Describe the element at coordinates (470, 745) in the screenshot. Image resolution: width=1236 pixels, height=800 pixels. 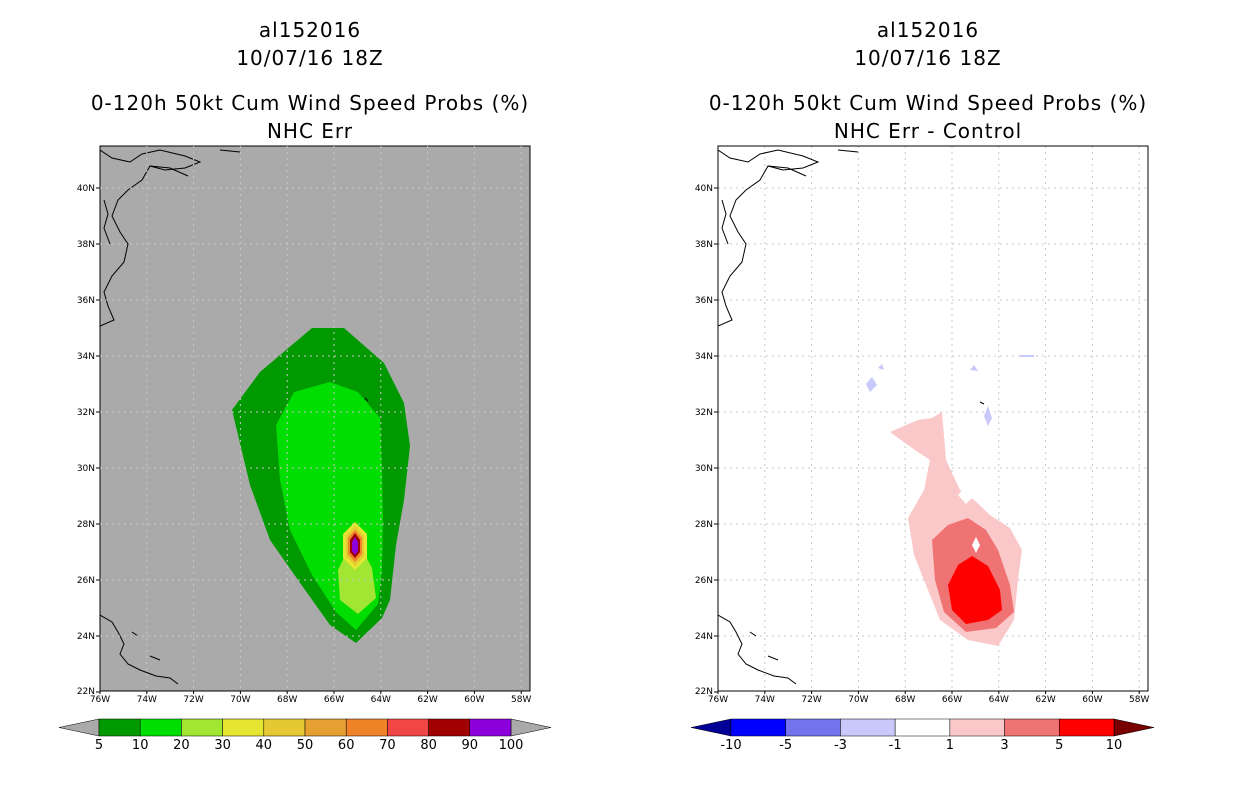
I see `colorbar-label: 90` at that location.